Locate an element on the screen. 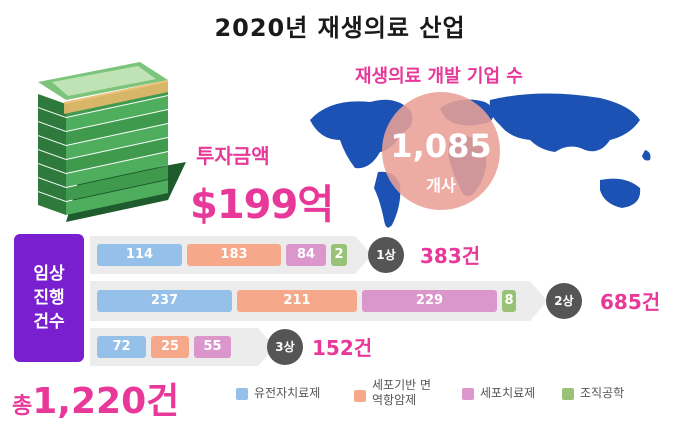 The height and width of the screenshot is (428, 680). total-prefix: 총 is located at coordinates (22, 406).